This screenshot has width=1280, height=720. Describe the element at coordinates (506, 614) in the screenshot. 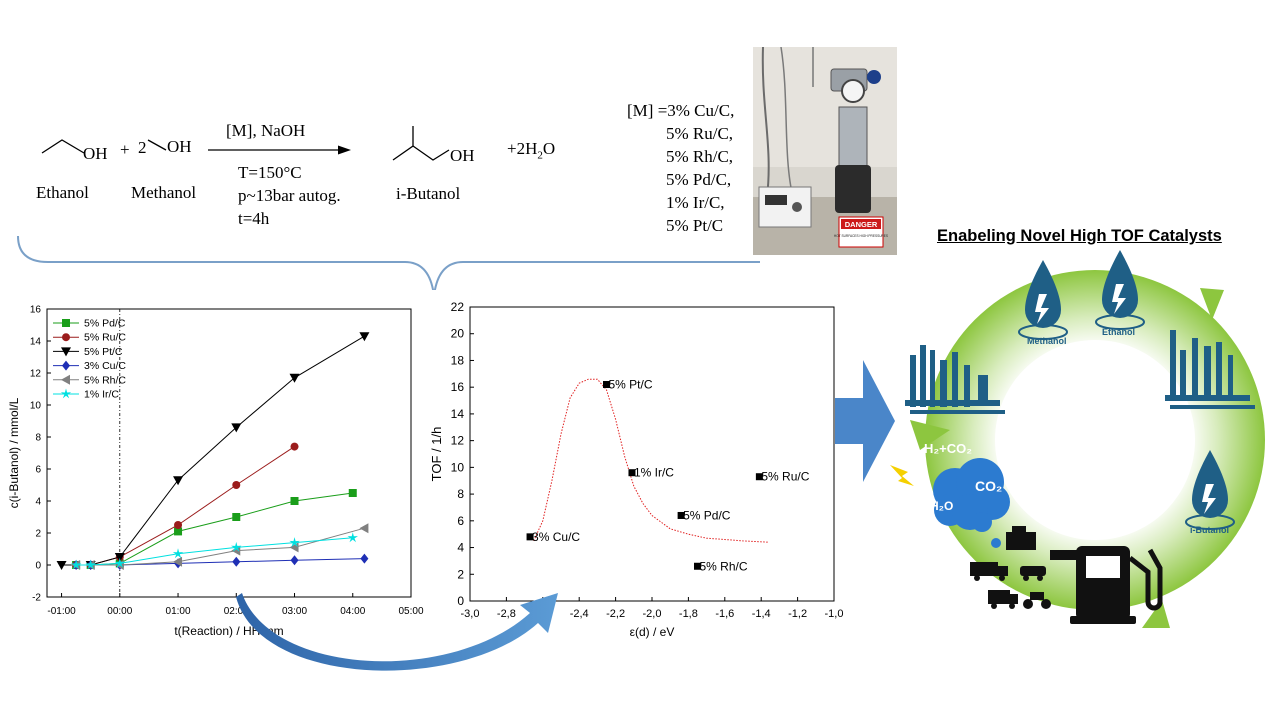

I see `x-tick-label: -2,8` at that location.